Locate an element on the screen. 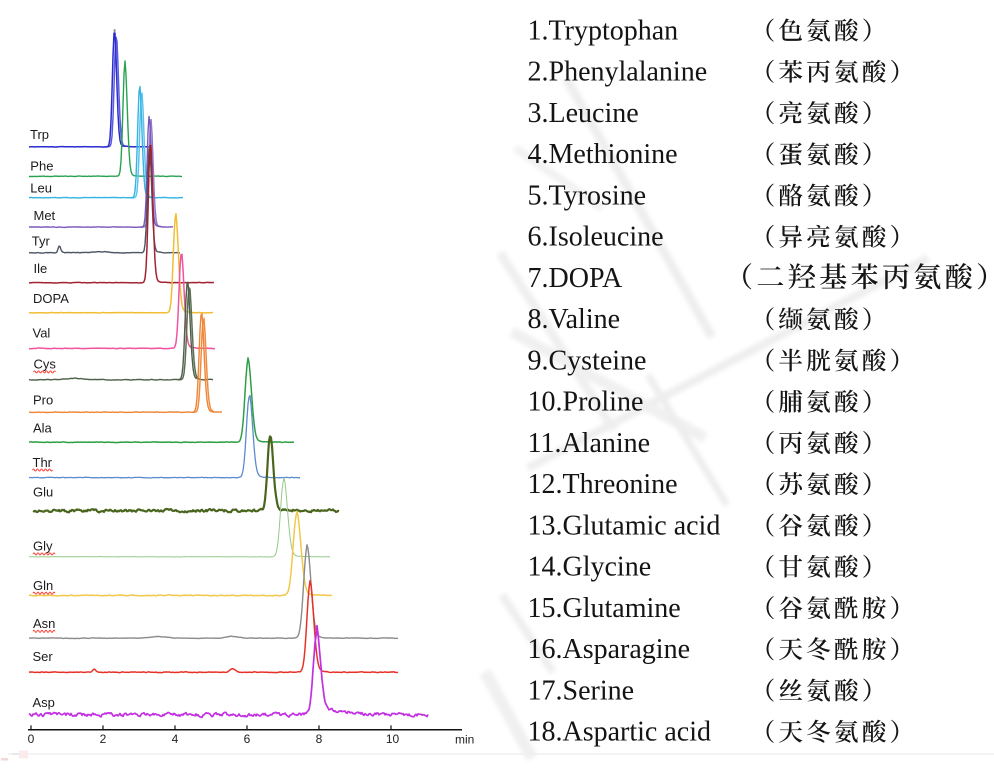 This screenshot has height=771, width=994. svg-text: Phe is located at coordinates (41, 166).